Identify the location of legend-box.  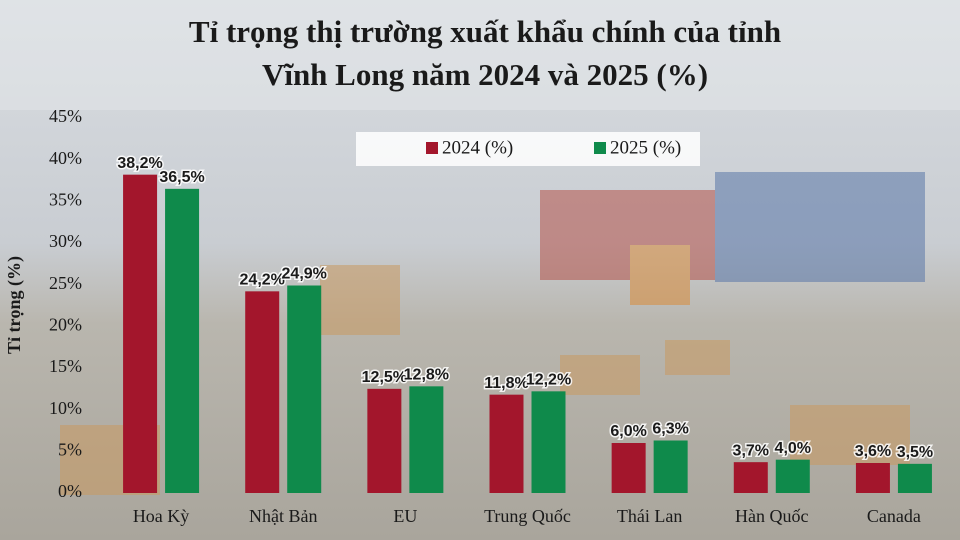
(528, 149).